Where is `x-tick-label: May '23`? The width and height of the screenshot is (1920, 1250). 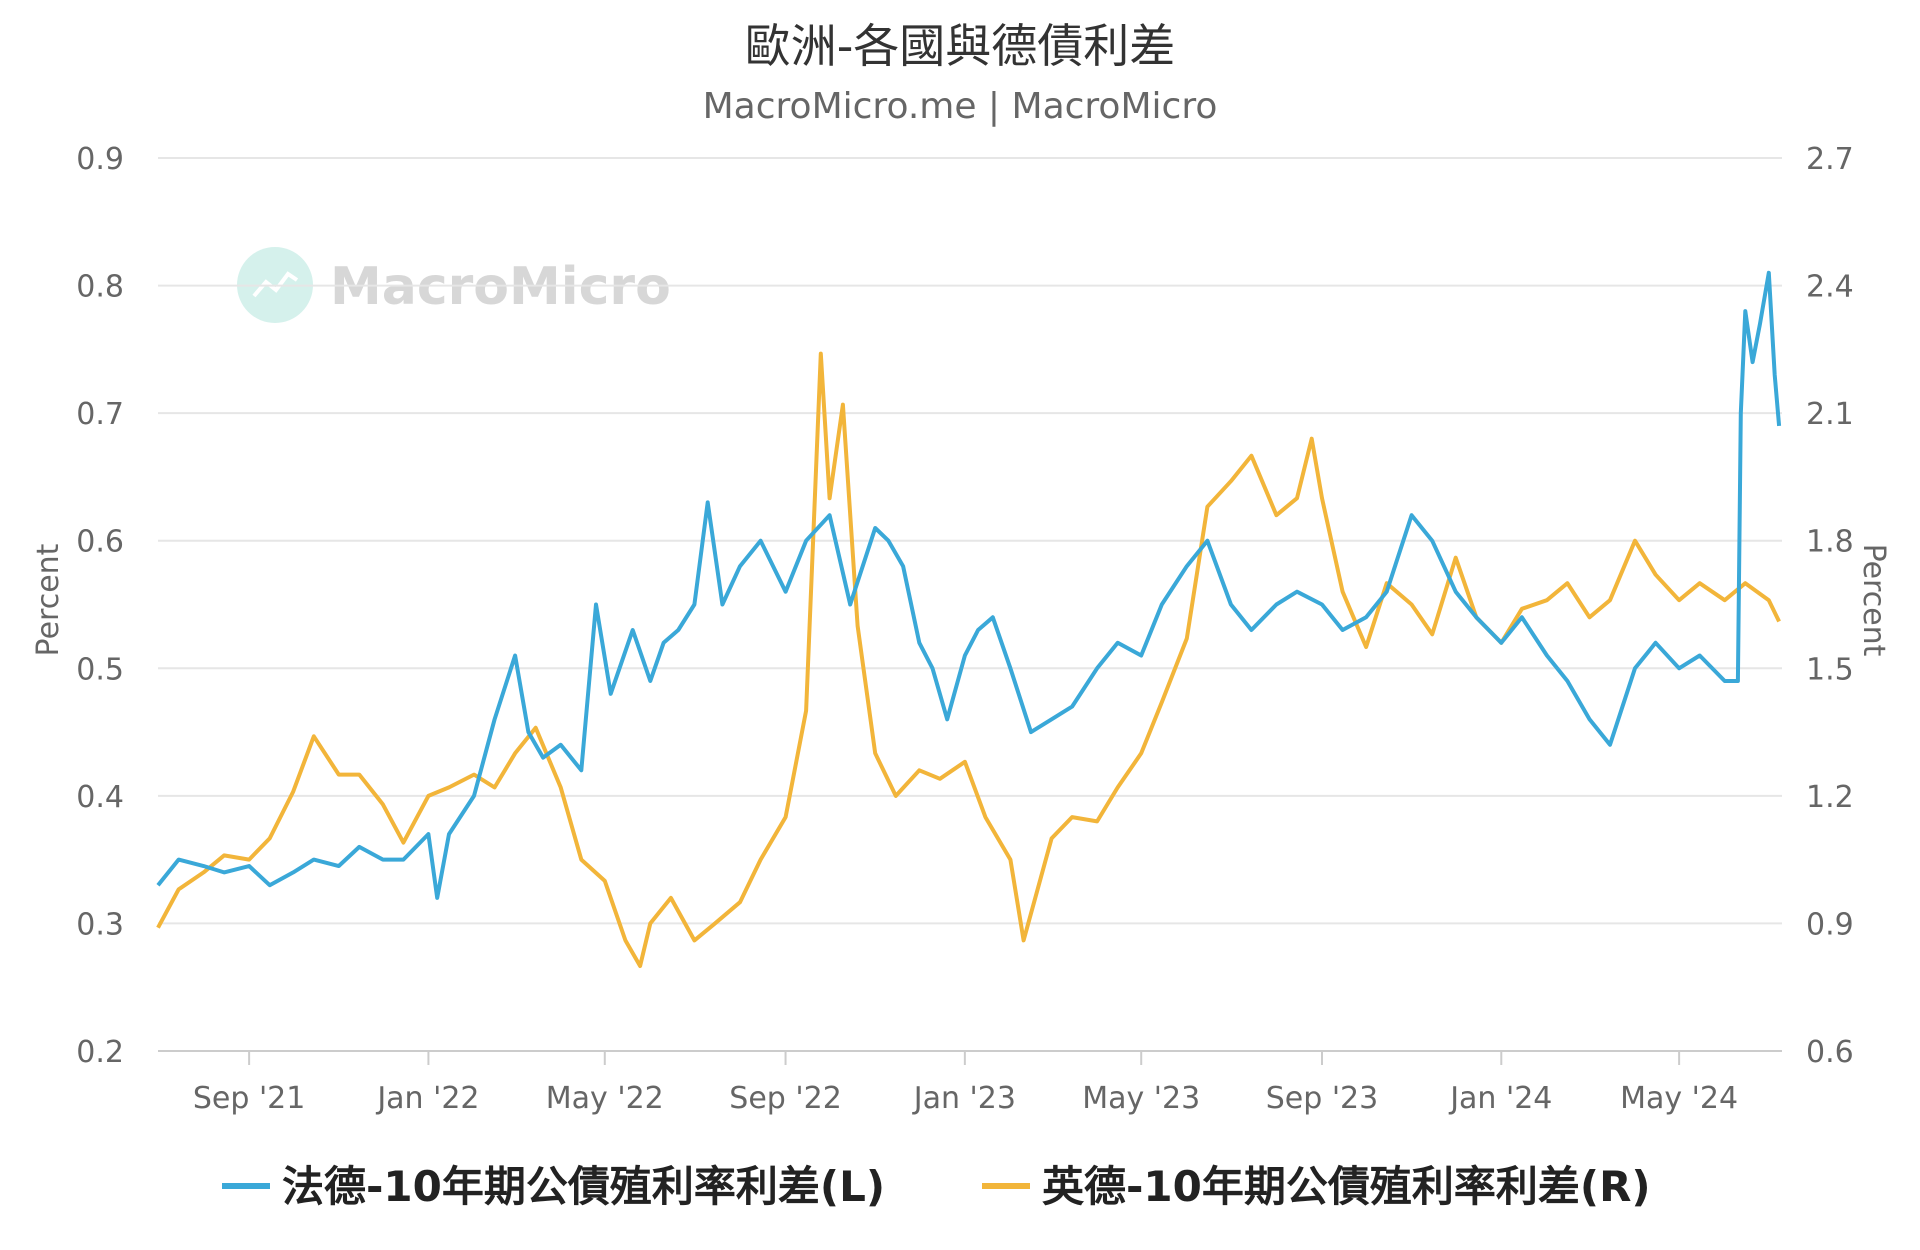
x-tick-label: May '23 is located at coordinates (1141, 1098).